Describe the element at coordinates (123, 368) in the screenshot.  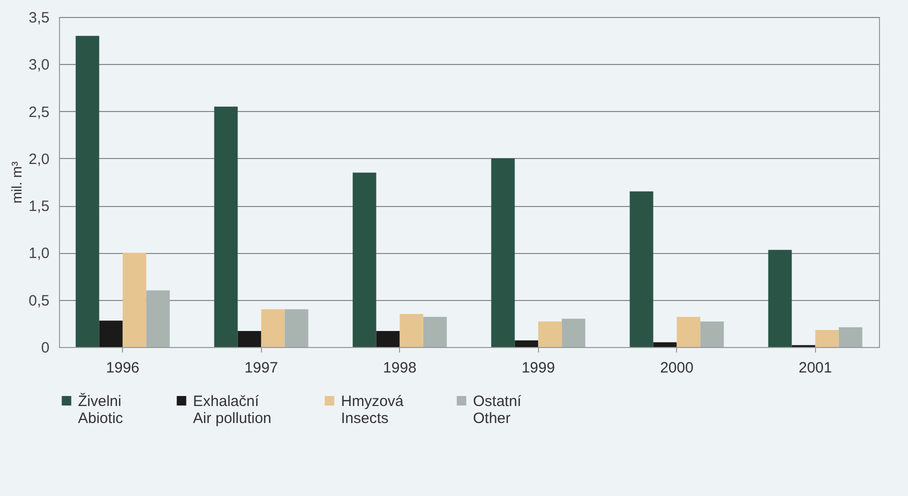
I see `x-tick-label: 1996` at that location.